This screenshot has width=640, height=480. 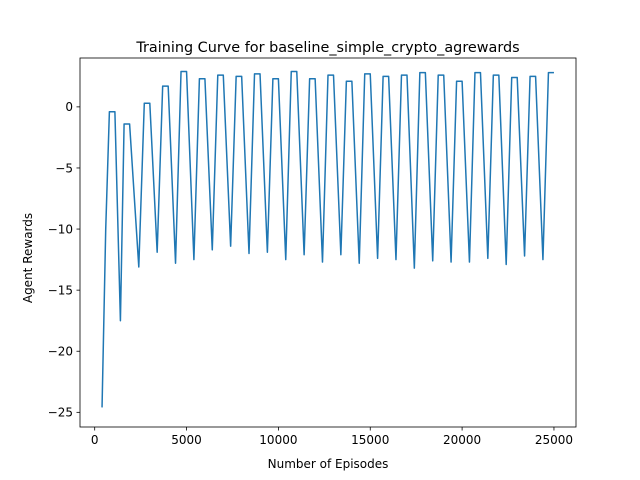 I want to click on y-tick-label: −20, so click(x=60, y=352).